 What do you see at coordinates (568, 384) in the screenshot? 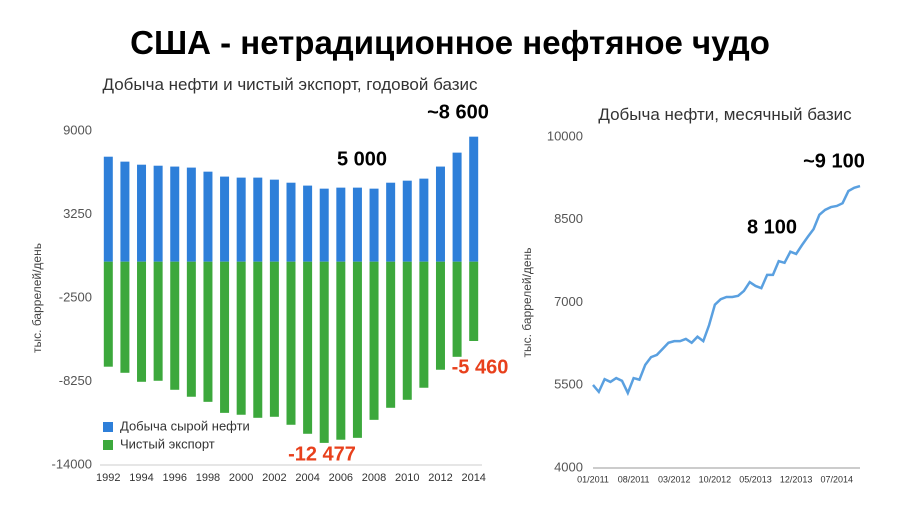
I see `y-tick-label: 5500` at bounding box center [568, 384].